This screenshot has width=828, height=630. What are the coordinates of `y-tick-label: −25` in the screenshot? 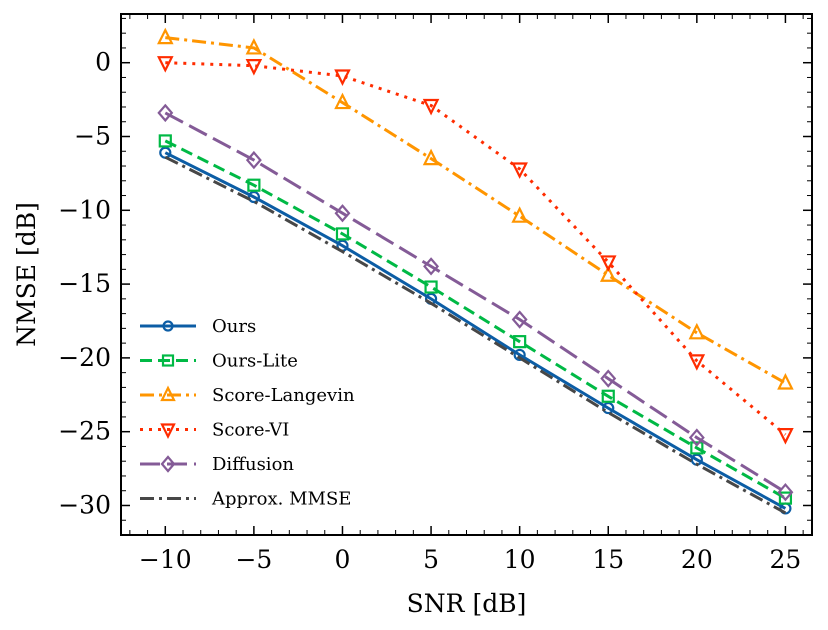 It's located at (84, 431).